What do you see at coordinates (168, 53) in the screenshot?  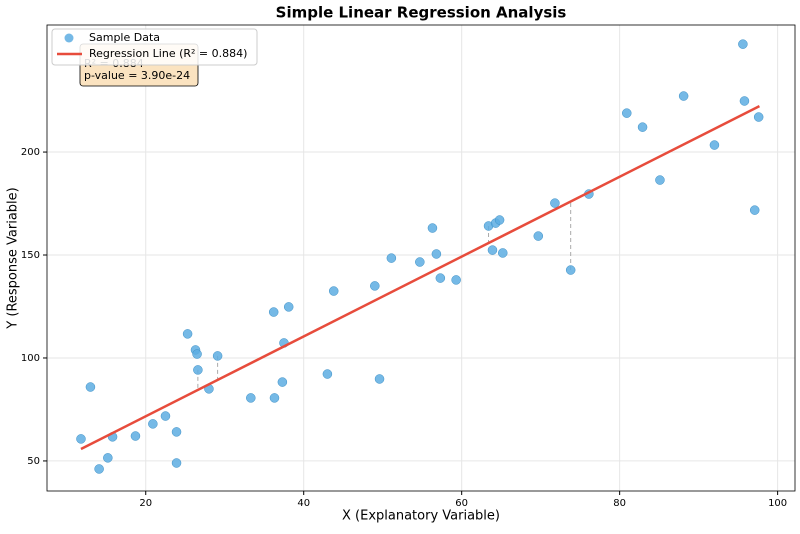 I see `legend-label: Regression Line (R² = 0.884)` at bounding box center [168, 53].